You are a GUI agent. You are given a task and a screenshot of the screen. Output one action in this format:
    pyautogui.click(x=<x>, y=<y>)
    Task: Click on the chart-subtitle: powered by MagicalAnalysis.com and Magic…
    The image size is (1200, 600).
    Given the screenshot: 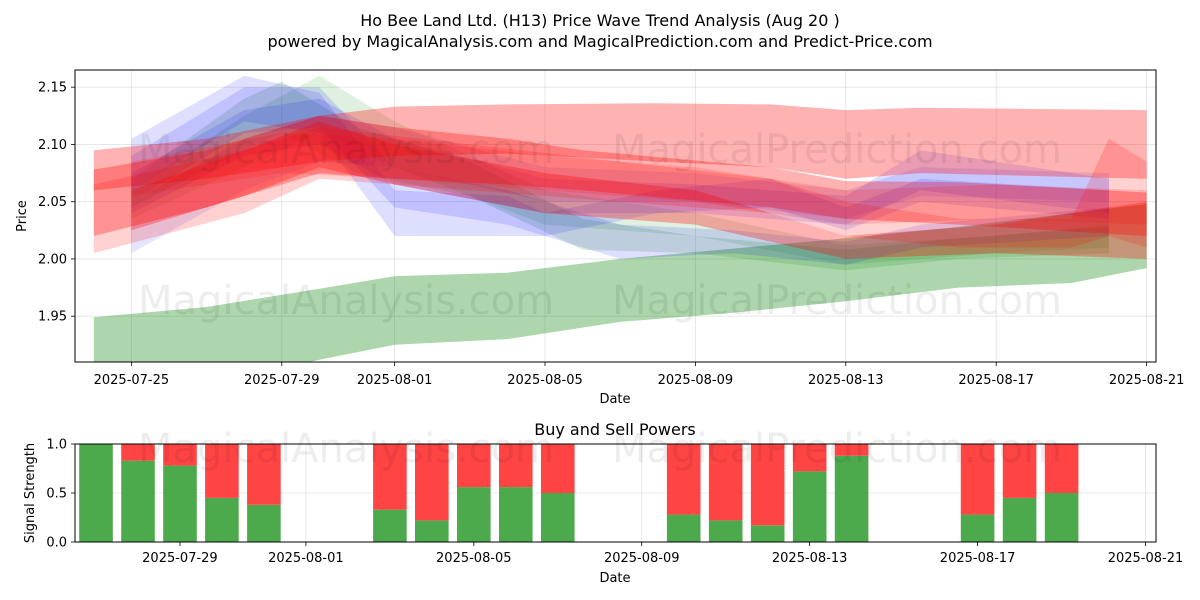 What is the action you would take?
    pyautogui.click(x=599, y=41)
    